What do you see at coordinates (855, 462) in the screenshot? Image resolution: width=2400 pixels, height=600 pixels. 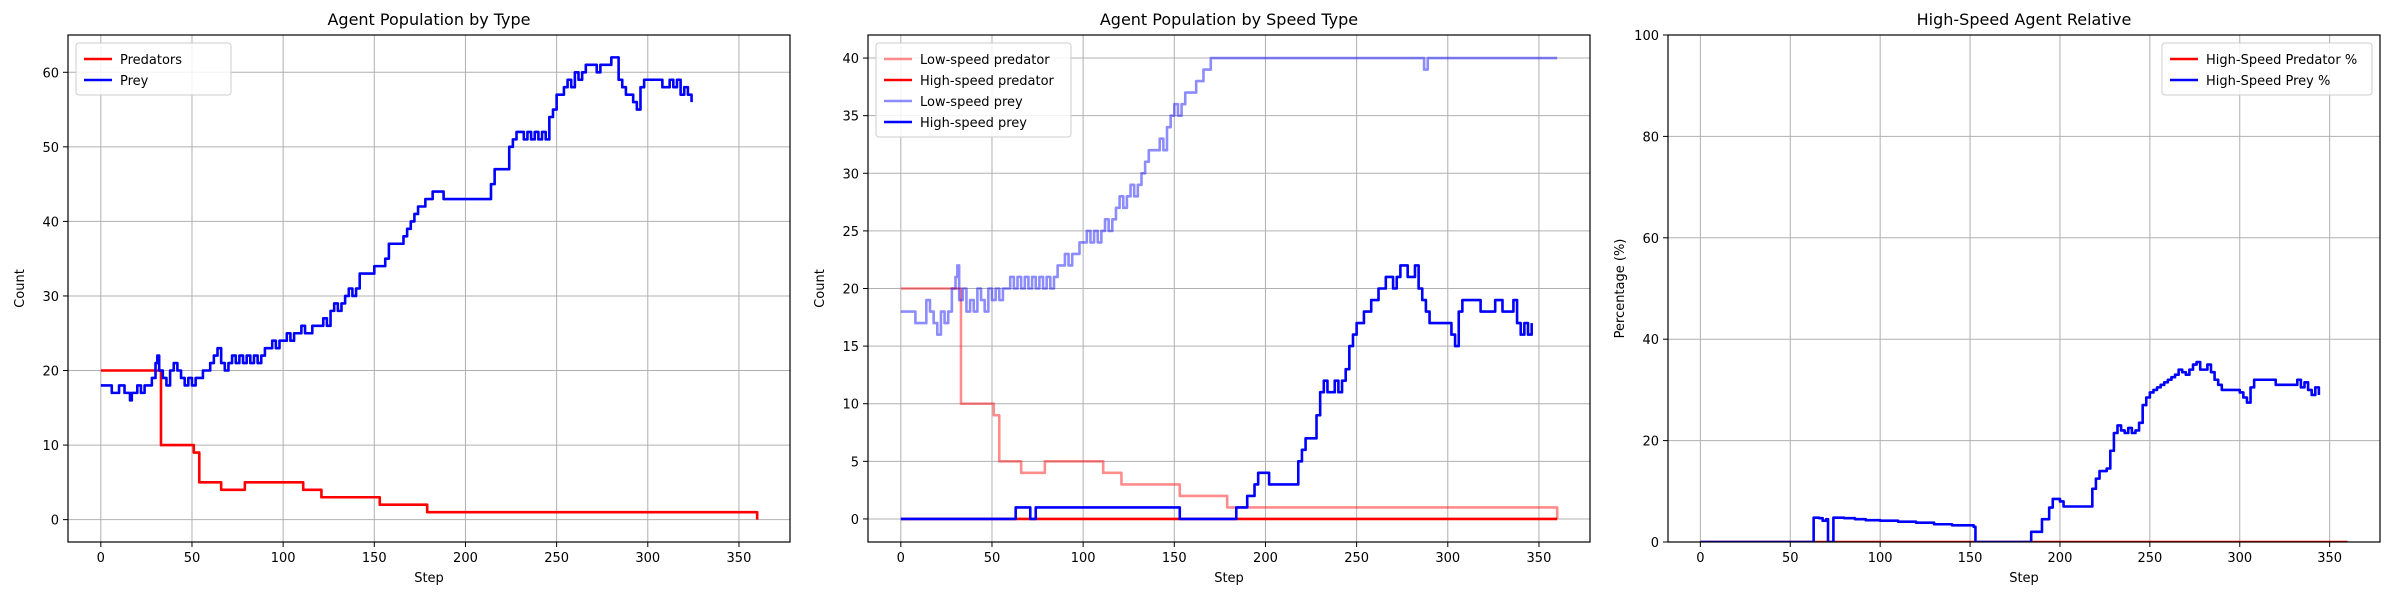 I see `y-tick-label: 5` at bounding box center [855, 462].